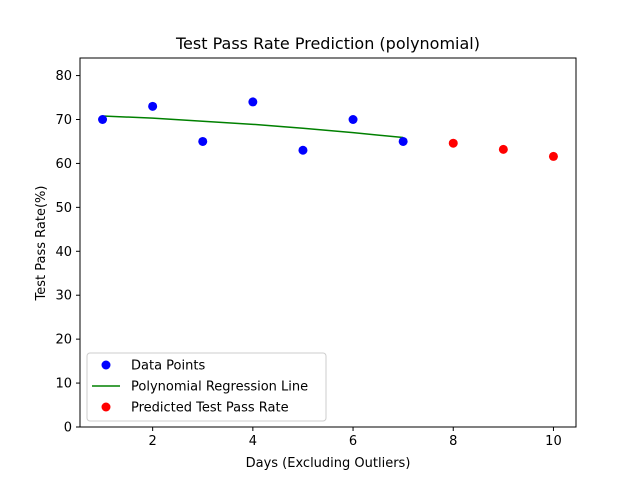  Describe the element at coordinates (553, 441) in the screenshot. I see `x-tick-label: 10` at that location.